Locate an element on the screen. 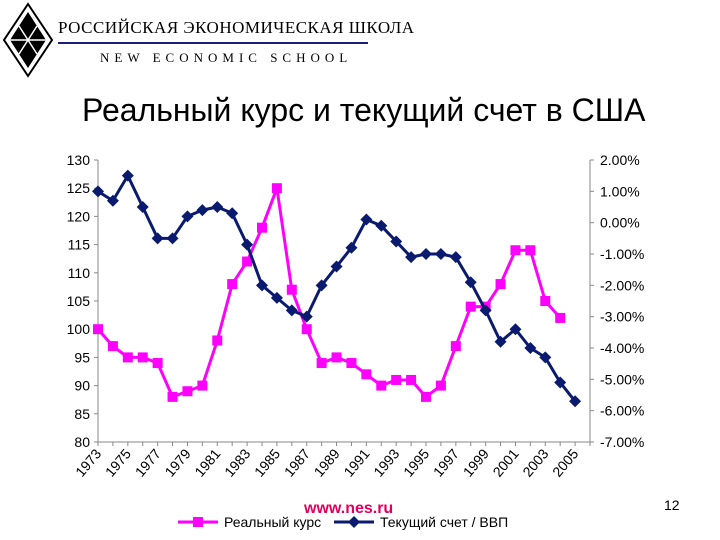  left-axis-tick-label: 100 is located at coordinates (79, 329).